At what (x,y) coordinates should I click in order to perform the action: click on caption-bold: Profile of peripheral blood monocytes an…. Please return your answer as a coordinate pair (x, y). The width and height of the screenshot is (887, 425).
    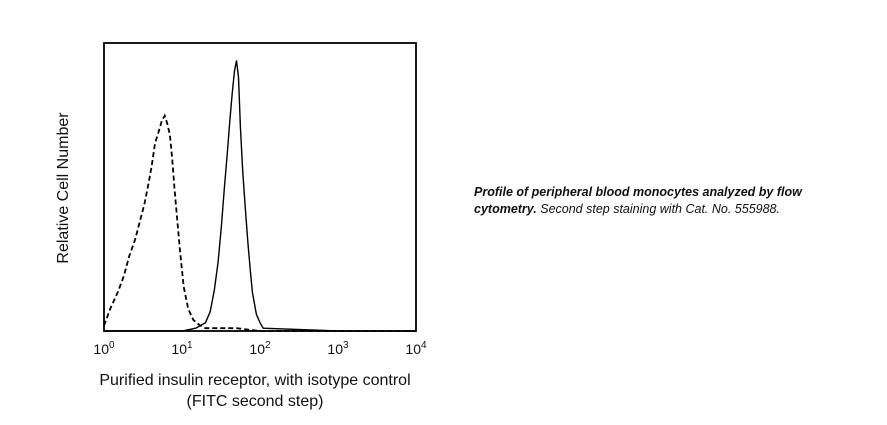
    Looking at the image, I should click on (638, 200).